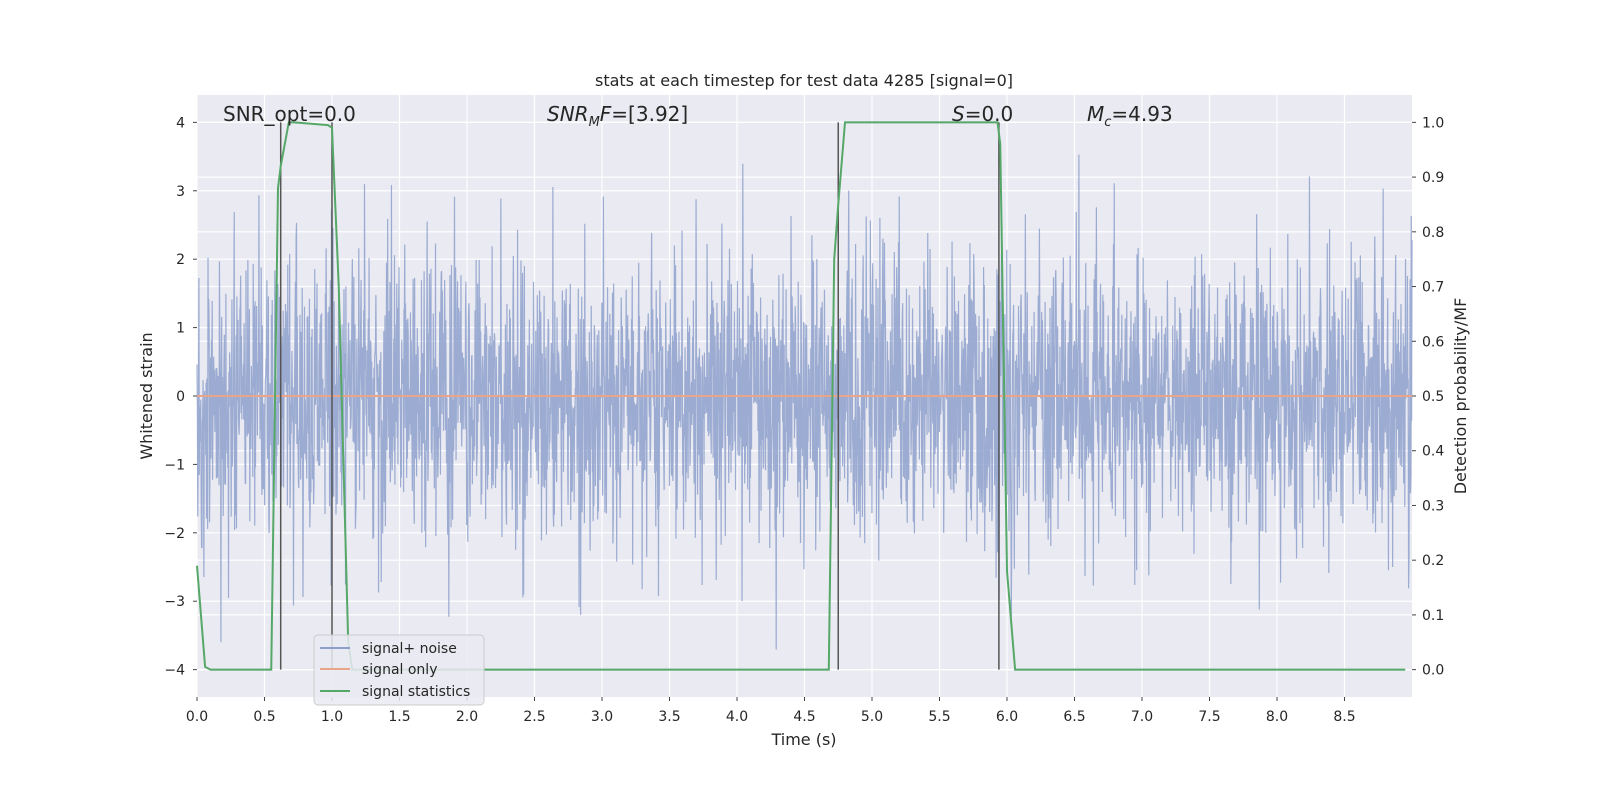  I want to click on y-tick-label: −1, so click(174, 465).